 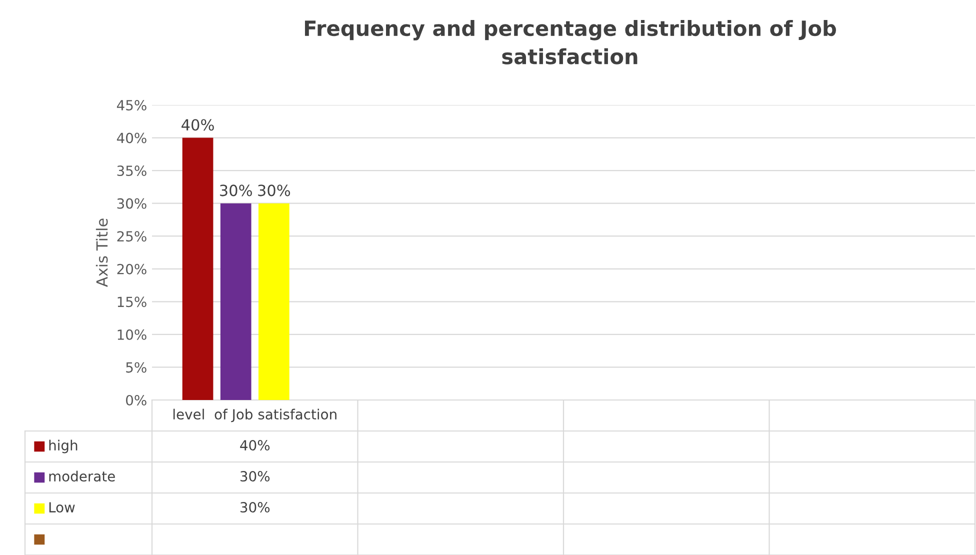 I want to click on y-tick-label: 40%, so click(x=131, y=138).